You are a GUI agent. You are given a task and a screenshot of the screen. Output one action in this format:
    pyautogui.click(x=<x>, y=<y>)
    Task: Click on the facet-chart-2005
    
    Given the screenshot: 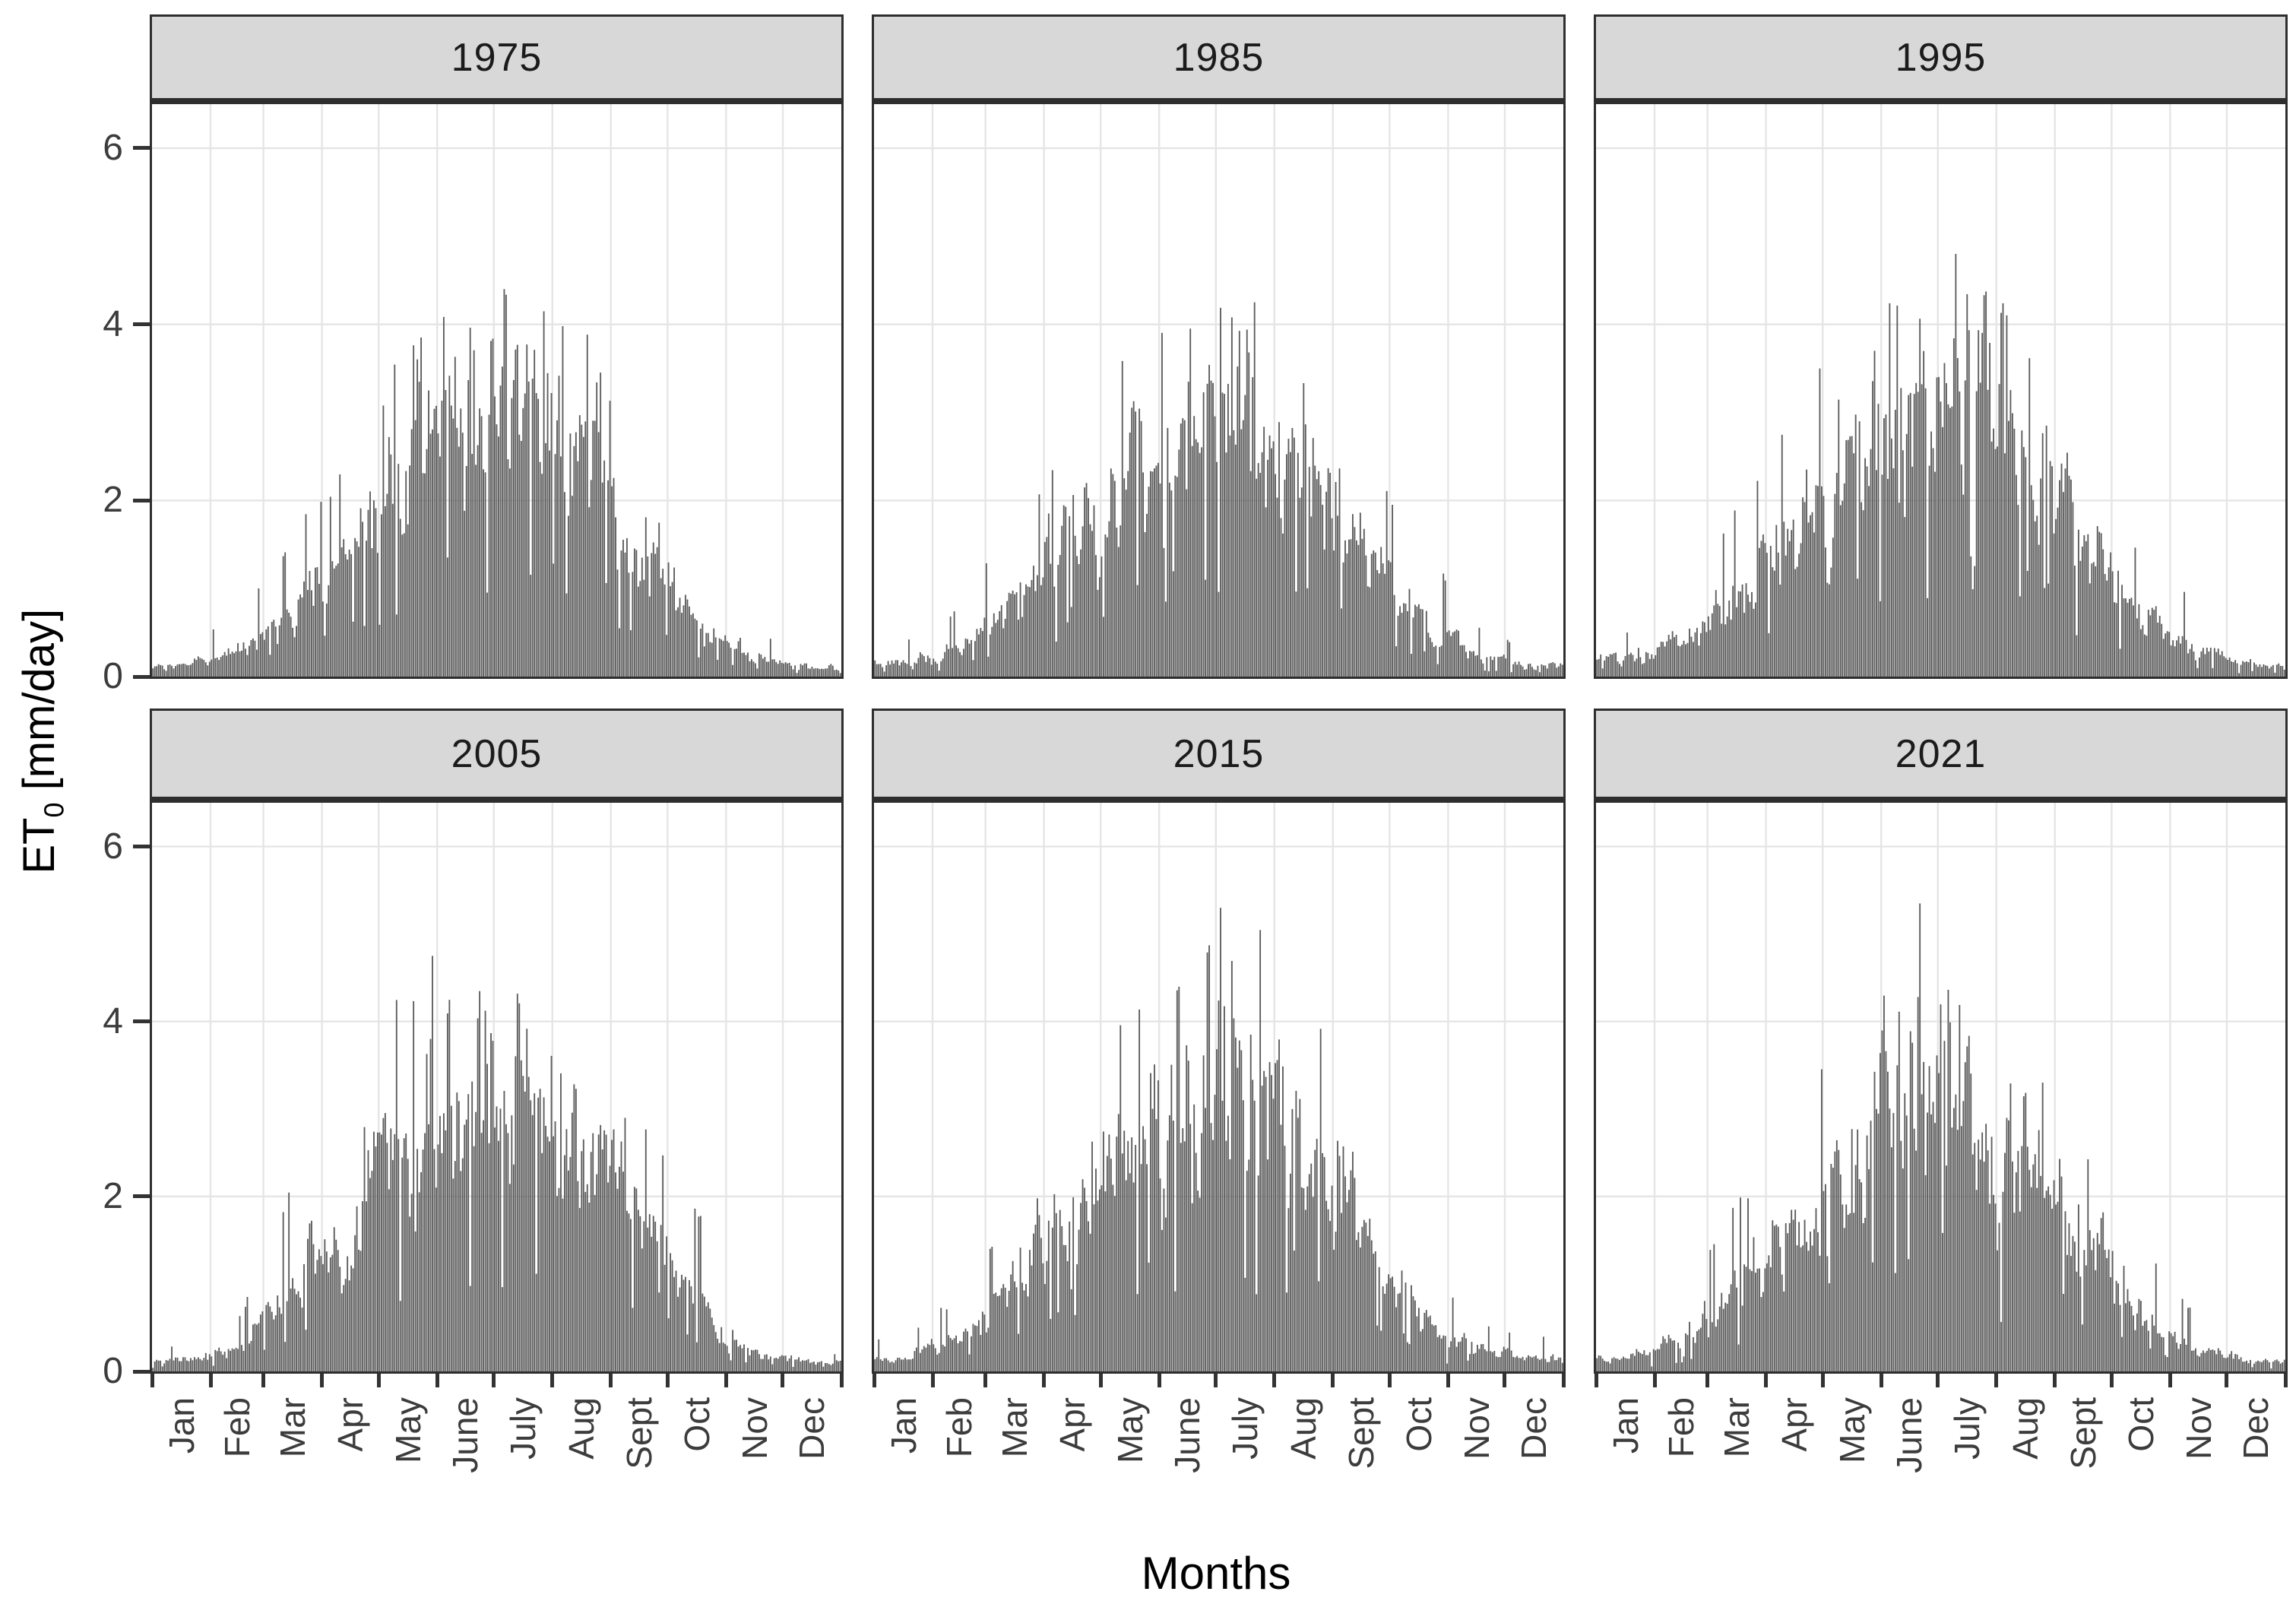 What is the action you would take?
    pyautogui.click(x=496, y=1087)
    